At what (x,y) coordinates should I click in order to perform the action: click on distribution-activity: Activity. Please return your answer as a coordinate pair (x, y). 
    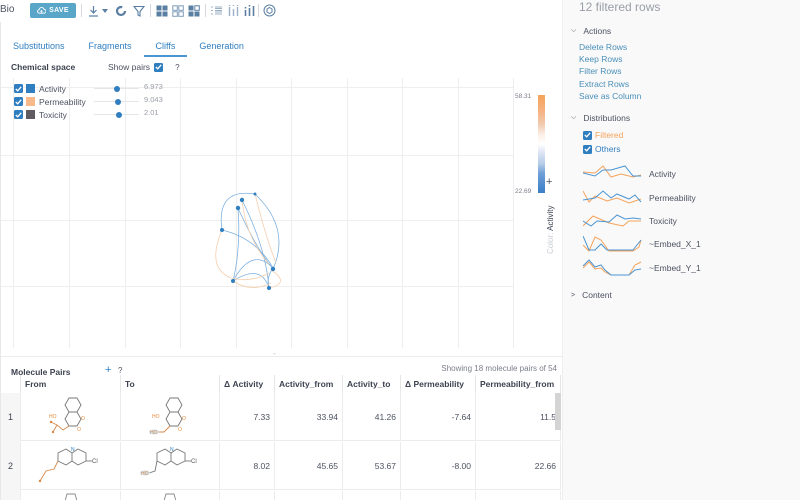
    Looking at the image, I should click on (629, 174).